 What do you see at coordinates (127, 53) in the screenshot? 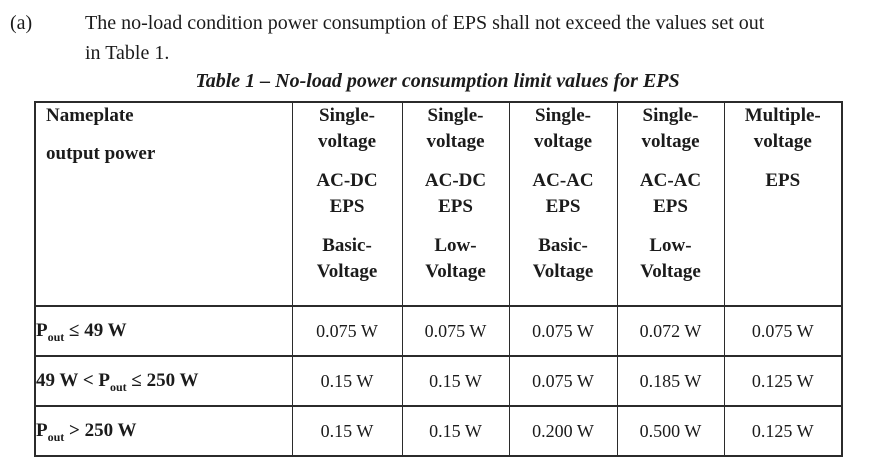
I see `paragraph-line: in Table 1.` at bounding box center [127, 53].